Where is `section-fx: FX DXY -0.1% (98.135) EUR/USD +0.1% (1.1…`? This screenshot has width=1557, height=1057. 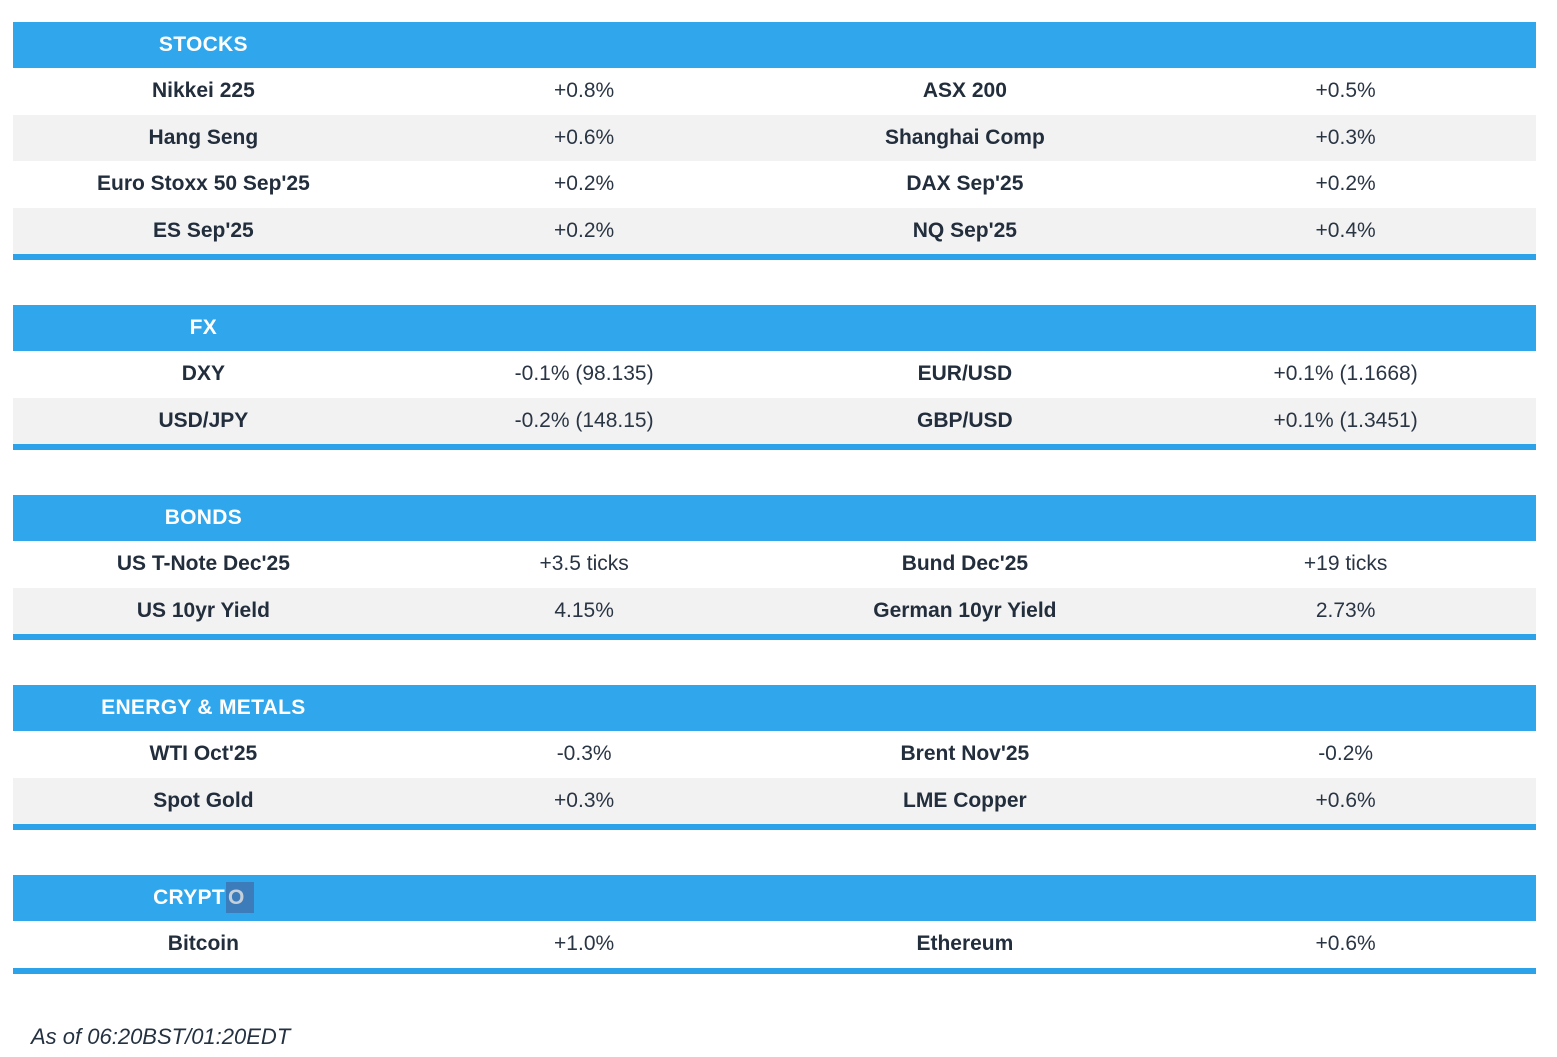
section-fx: FX DXY -0.1% (98.135) EUR/USD +0.1% (1.1… is located at coordinates (774, 377).